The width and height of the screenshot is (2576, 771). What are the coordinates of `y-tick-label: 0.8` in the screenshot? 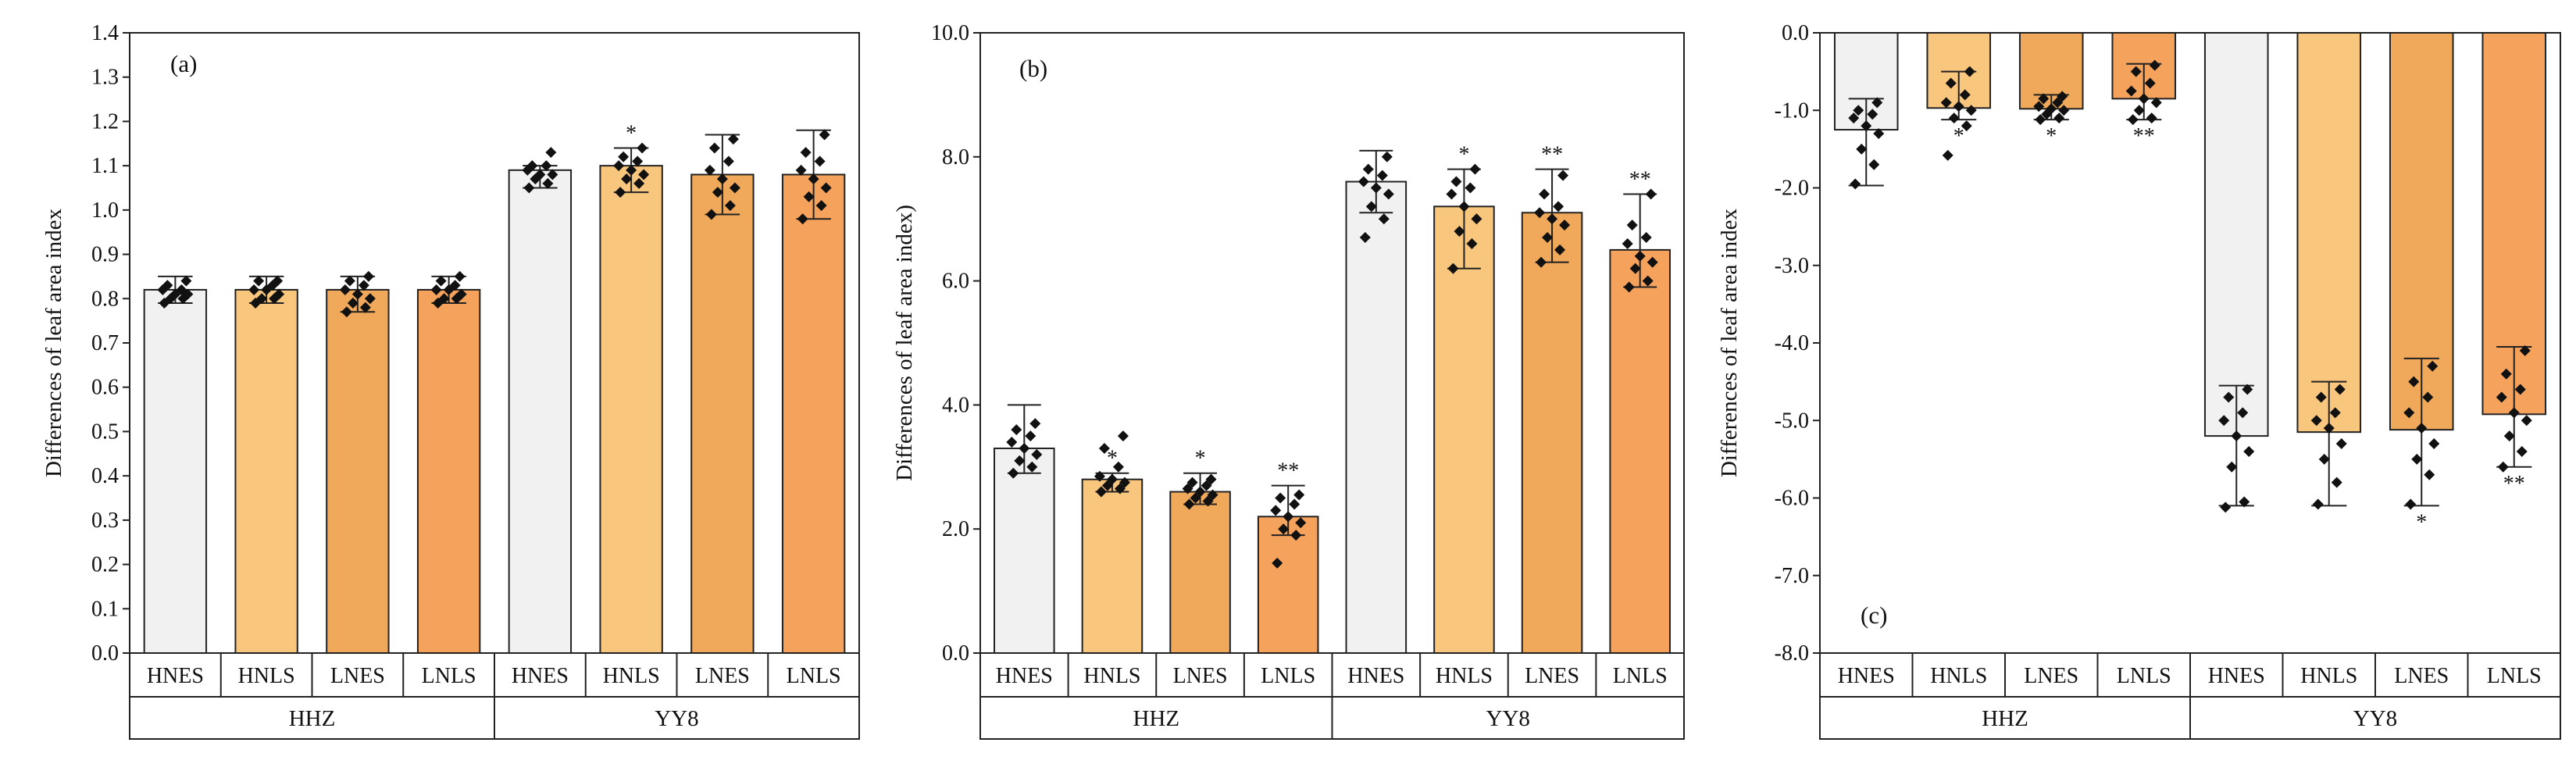 It's located at (105, 299).